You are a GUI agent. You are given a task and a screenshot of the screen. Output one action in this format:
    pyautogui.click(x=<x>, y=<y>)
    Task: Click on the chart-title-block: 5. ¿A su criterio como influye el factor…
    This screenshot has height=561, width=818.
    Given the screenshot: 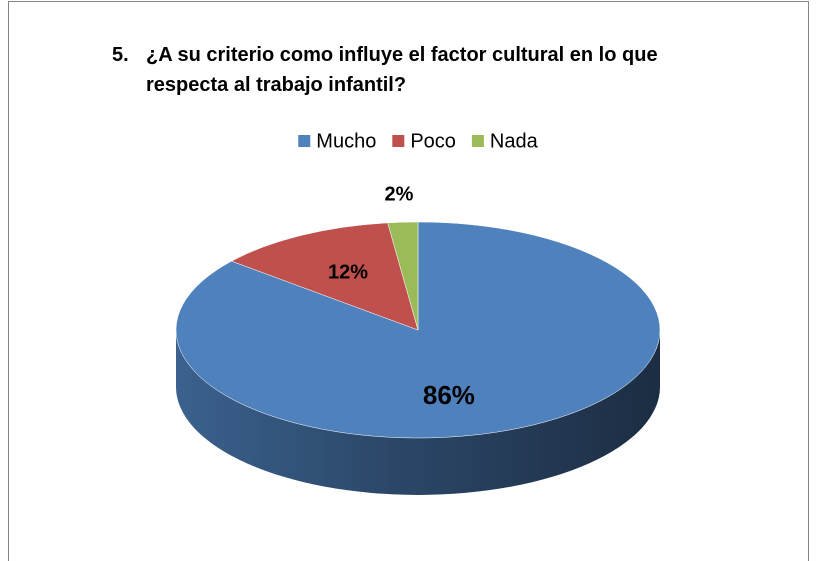 What is the action you would take?
    pyautogui.click(x=412, y=70)
    